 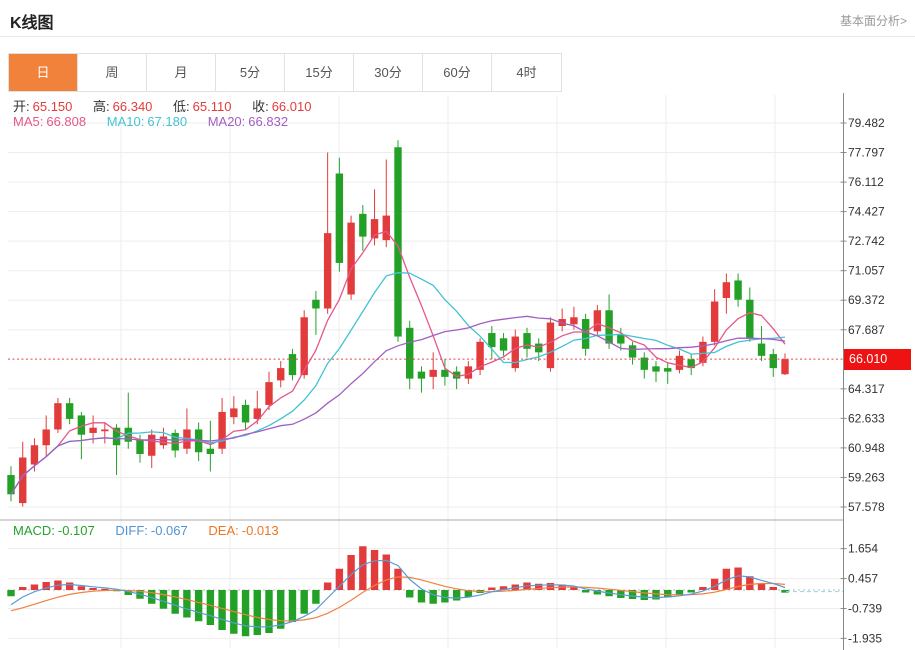 I want to click on dea-value: -0.013, so click(x=260, y=530).